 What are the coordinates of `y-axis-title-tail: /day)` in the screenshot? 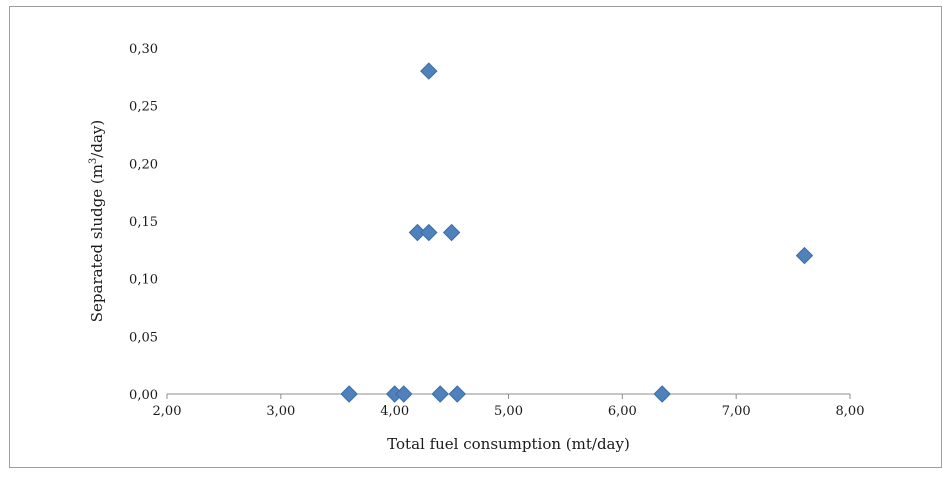 It's located at (97, 139).